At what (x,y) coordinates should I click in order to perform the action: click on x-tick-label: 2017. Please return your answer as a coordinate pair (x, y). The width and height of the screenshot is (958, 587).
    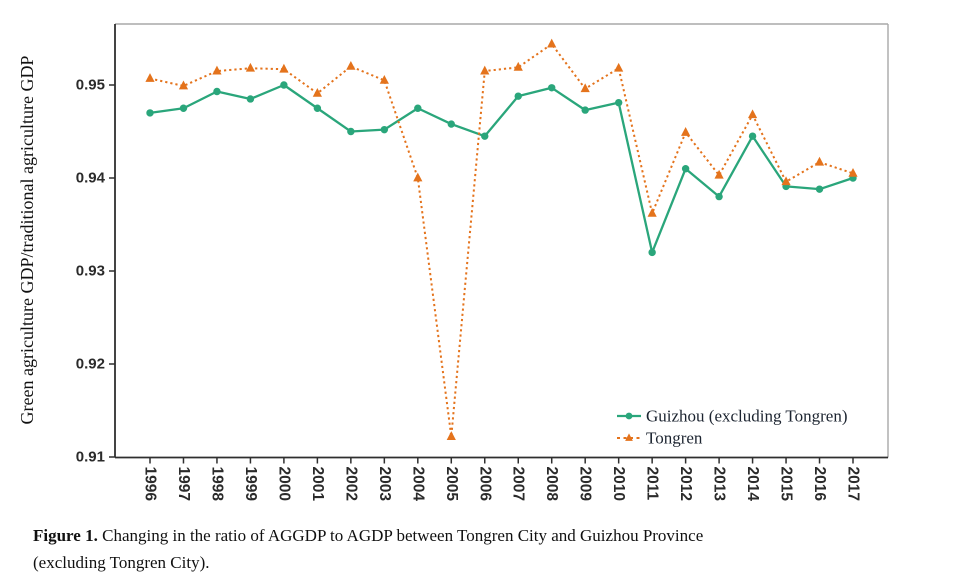
    Looking at the image, I should click on (853, 484).